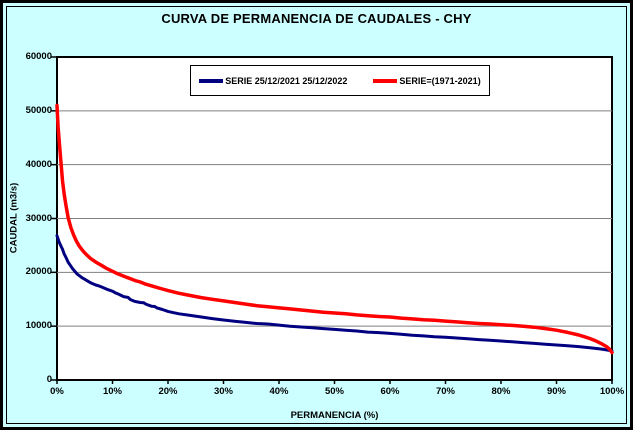 The image size is (633, 430). What do you see at coordinates (612, 391) in the screenshot?
I see `x-tick-label: 100%` at bounding box center [612, 391].